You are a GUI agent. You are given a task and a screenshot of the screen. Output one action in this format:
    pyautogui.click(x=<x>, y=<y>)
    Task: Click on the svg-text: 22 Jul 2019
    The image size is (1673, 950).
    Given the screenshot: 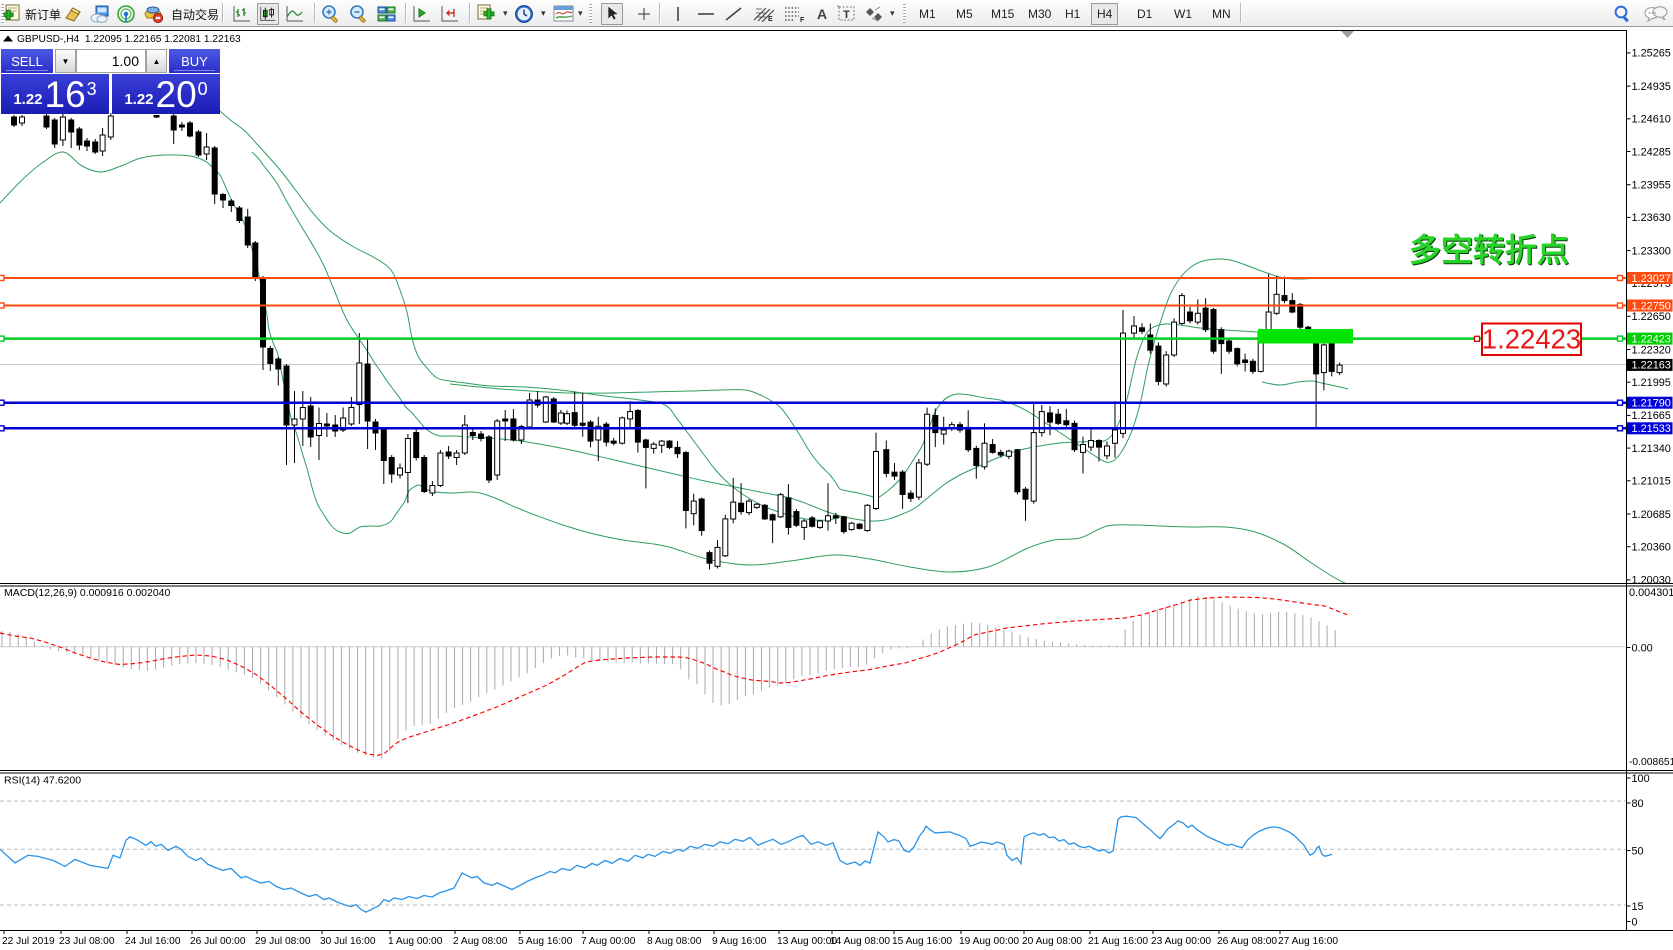 What is the action you would take?
    pyautogui.click(x=28, y=941)
    